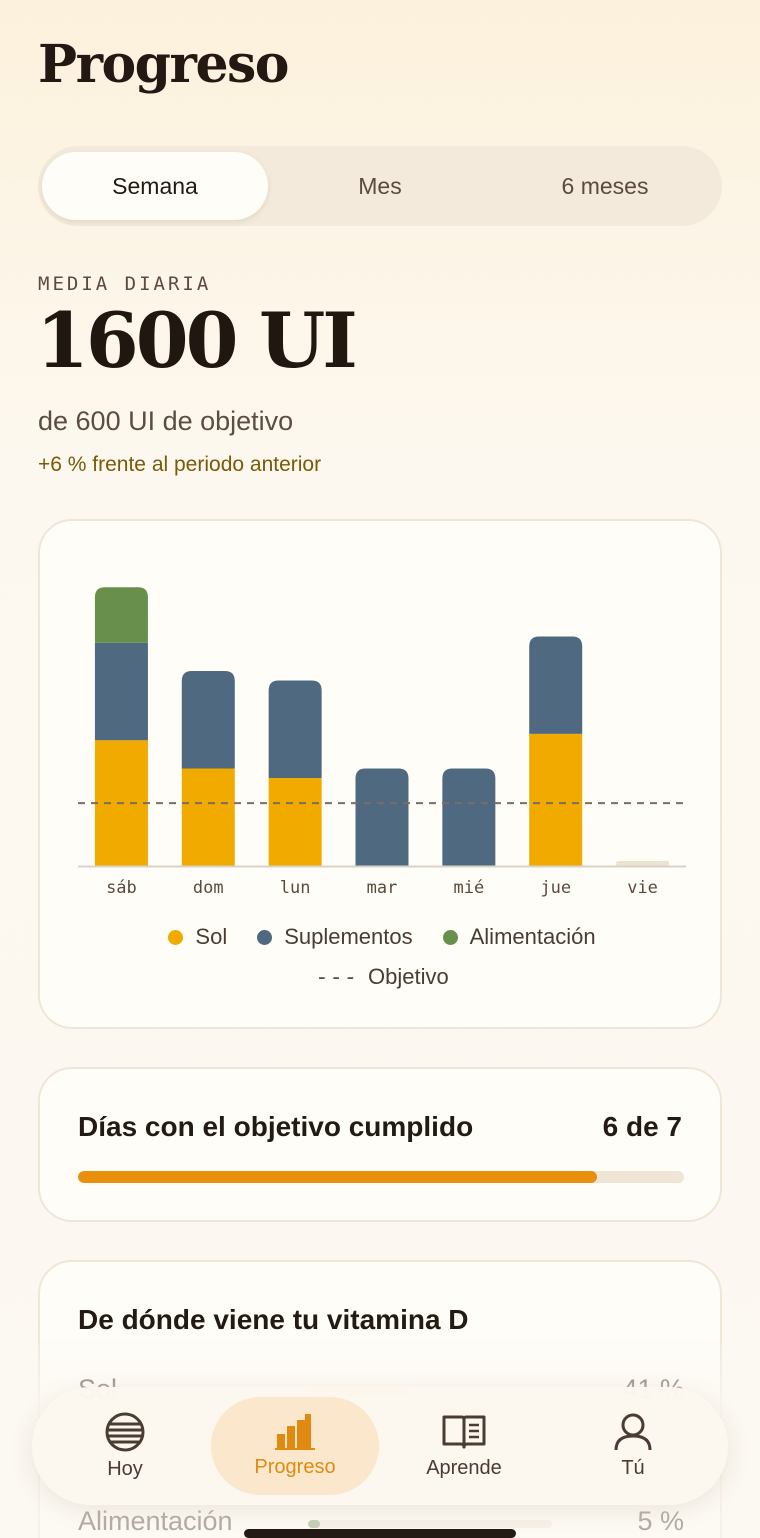 The height and width of the screenshot is (1538, 760). What do you see at coordinates (642, 1126) in the screenshot?
I see `goal-days-count: 6 de 7` at bounding box center [642, 1126].